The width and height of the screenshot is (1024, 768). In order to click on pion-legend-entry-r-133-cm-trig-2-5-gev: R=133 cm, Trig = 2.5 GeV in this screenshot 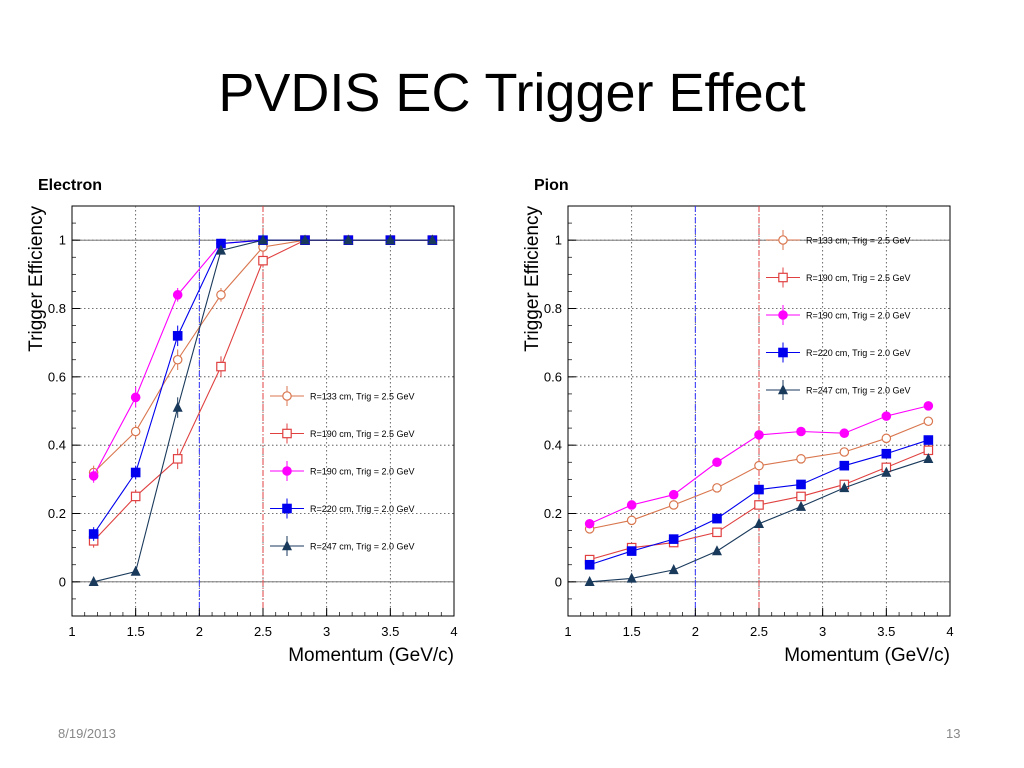, I will do `click(838, 240)`.